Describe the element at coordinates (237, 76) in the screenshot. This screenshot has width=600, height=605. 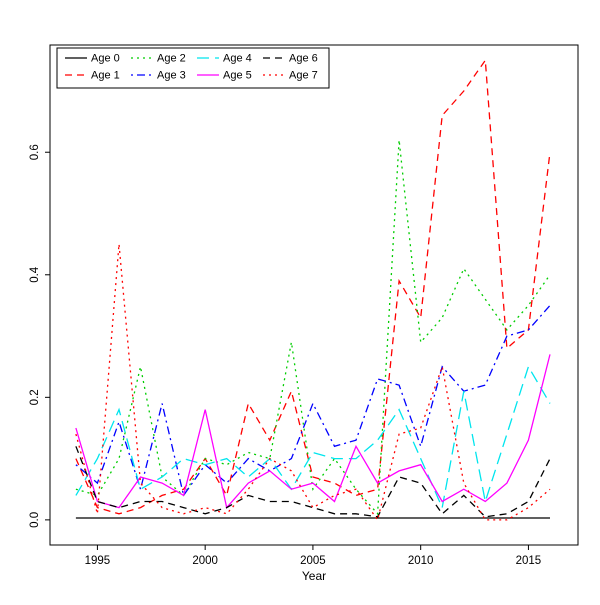
I see `legend-label: Age 5` at that location.